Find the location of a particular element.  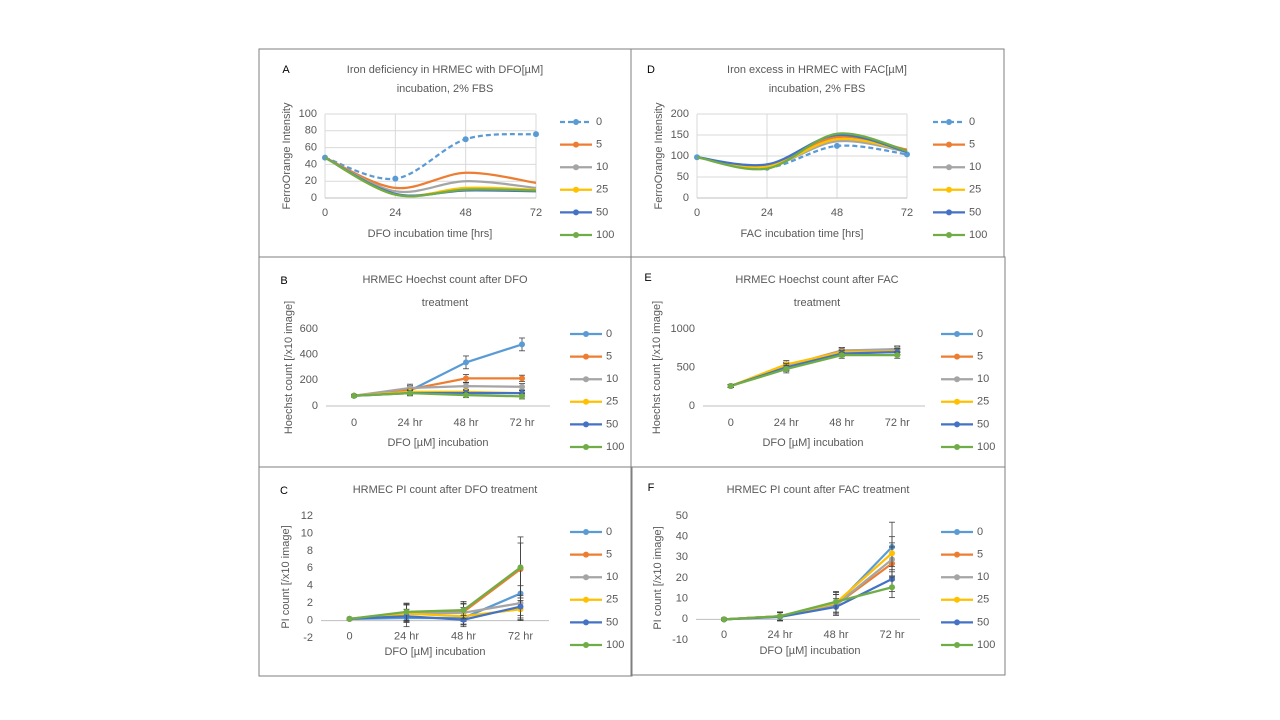

y-axis-label: PI count [/x10 image] is located at coordinates (286, 576).